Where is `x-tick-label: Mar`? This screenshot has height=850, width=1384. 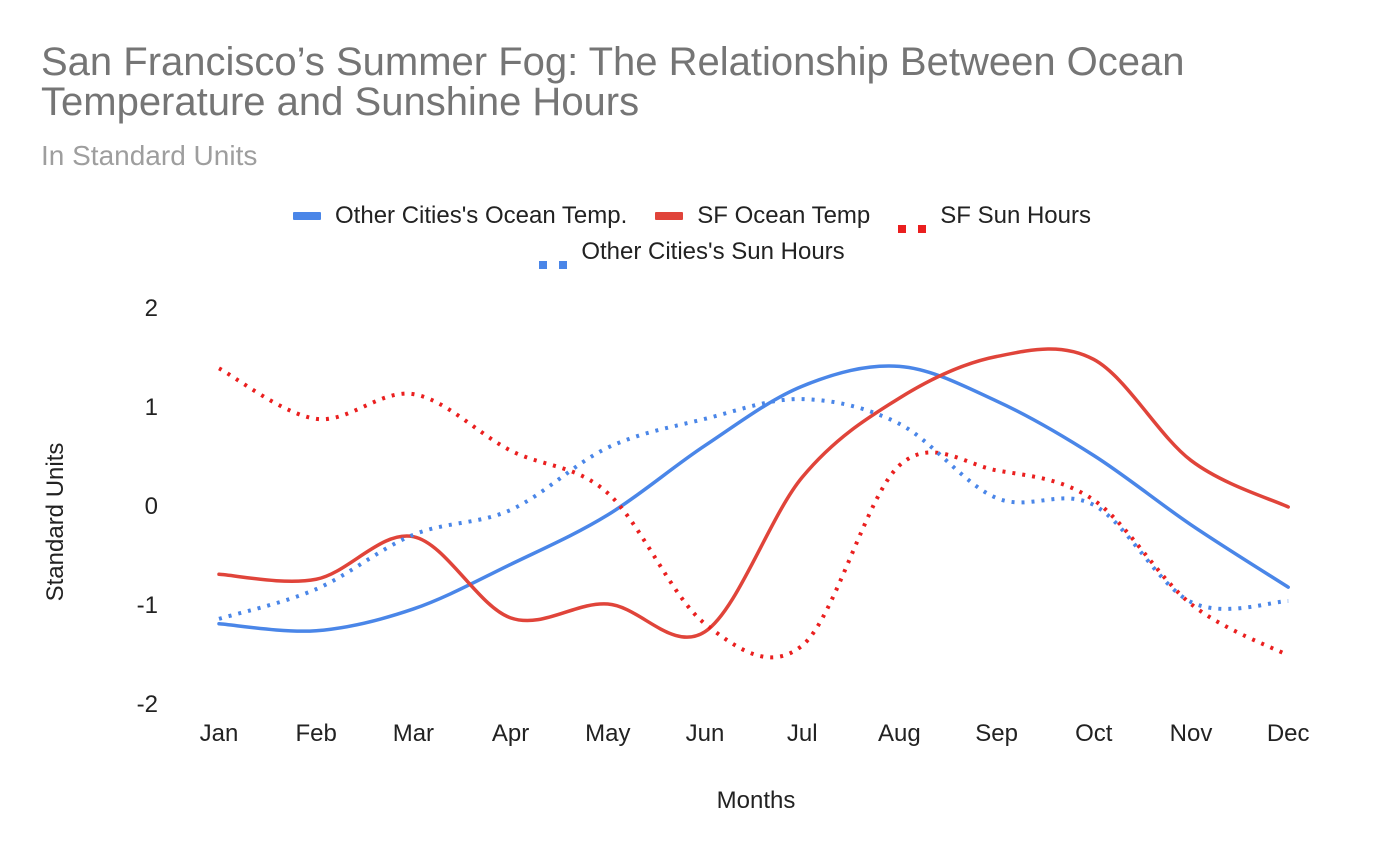
x-tick-label: Mar is located at coordinates (413, 733).